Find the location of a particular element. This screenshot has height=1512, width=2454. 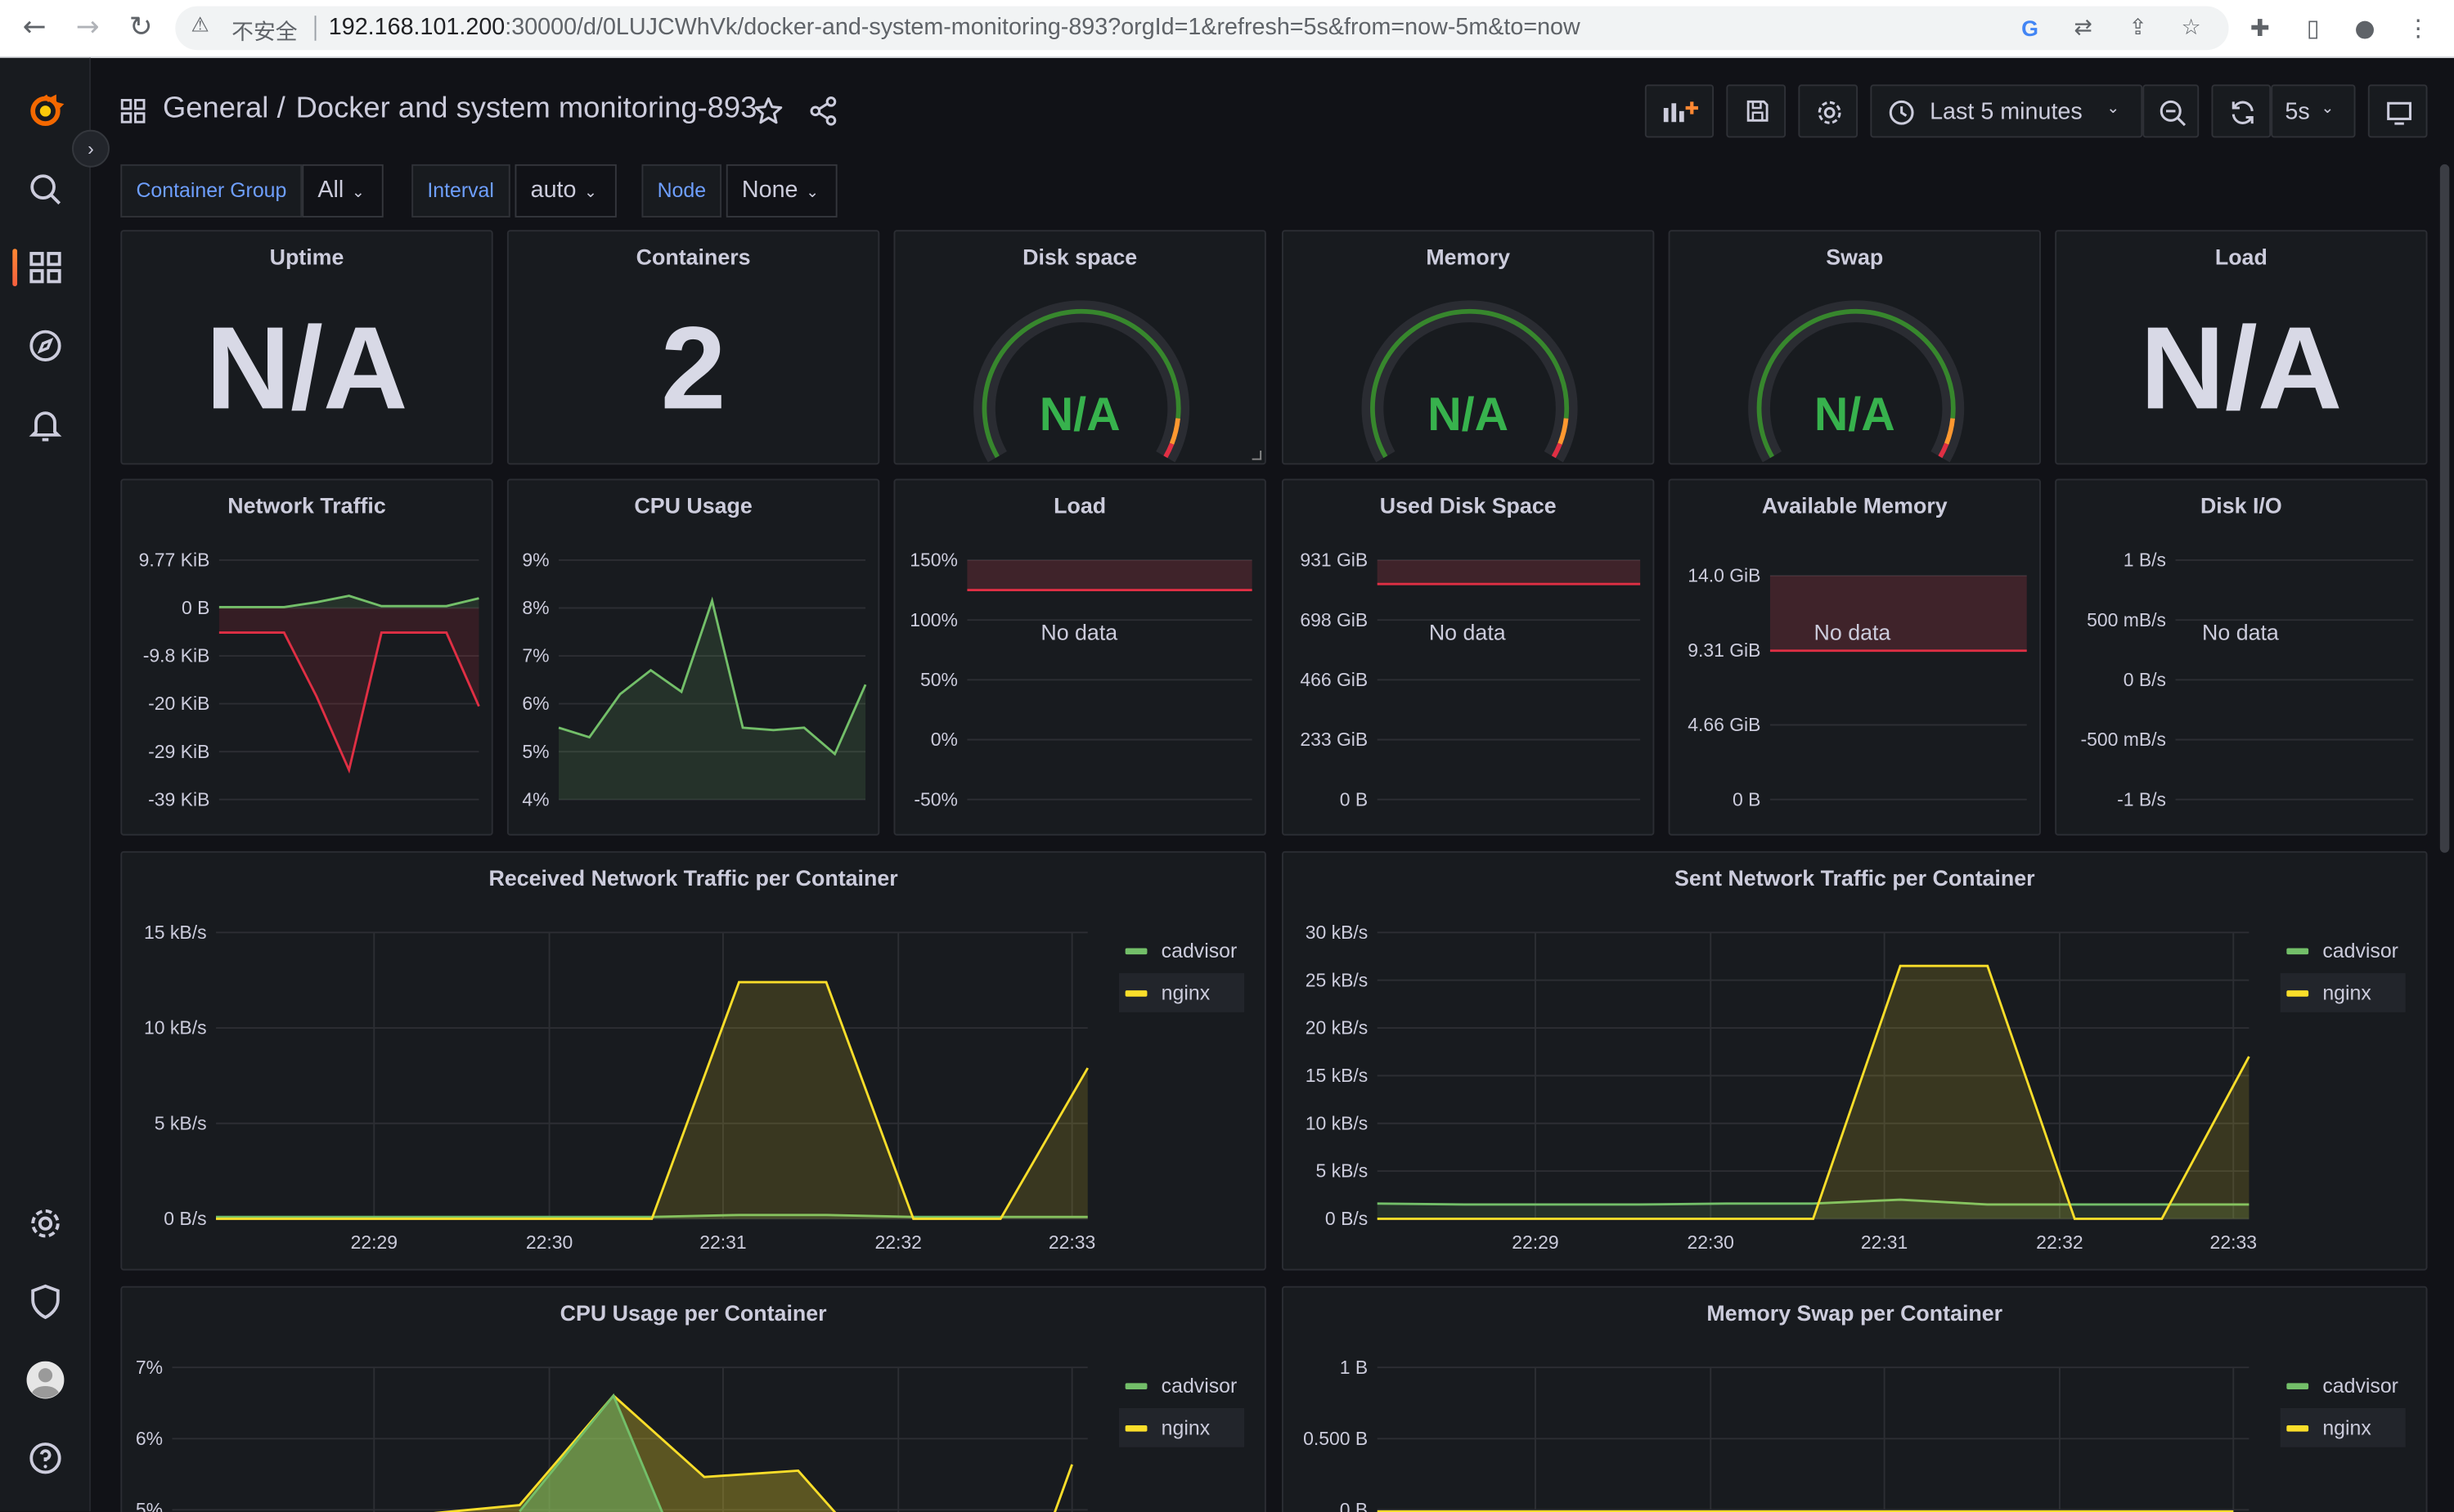

variable-select-interval: auto ⌄ is located at coordinates (566, 191).